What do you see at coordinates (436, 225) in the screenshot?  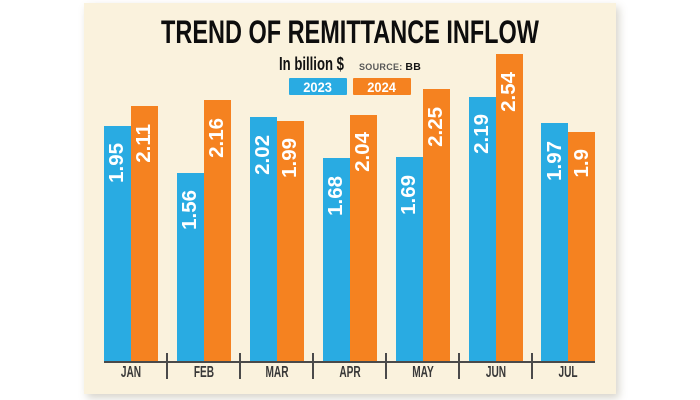 I see `bar-2024-may: 2.25` at bounding box center [436, 225].